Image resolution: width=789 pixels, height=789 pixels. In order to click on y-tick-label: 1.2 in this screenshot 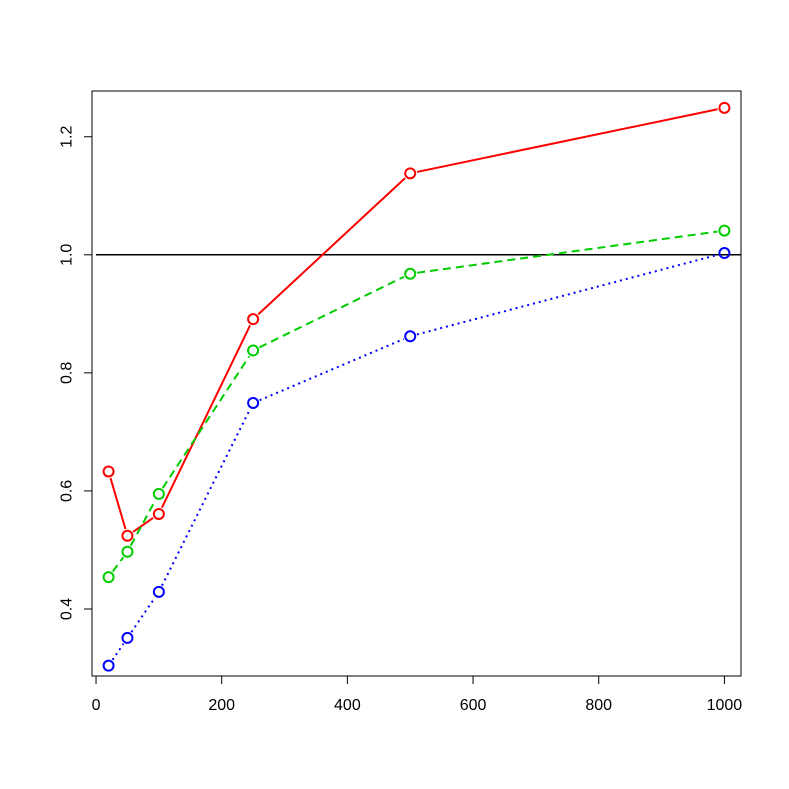, I will do `click(67, 137)`.